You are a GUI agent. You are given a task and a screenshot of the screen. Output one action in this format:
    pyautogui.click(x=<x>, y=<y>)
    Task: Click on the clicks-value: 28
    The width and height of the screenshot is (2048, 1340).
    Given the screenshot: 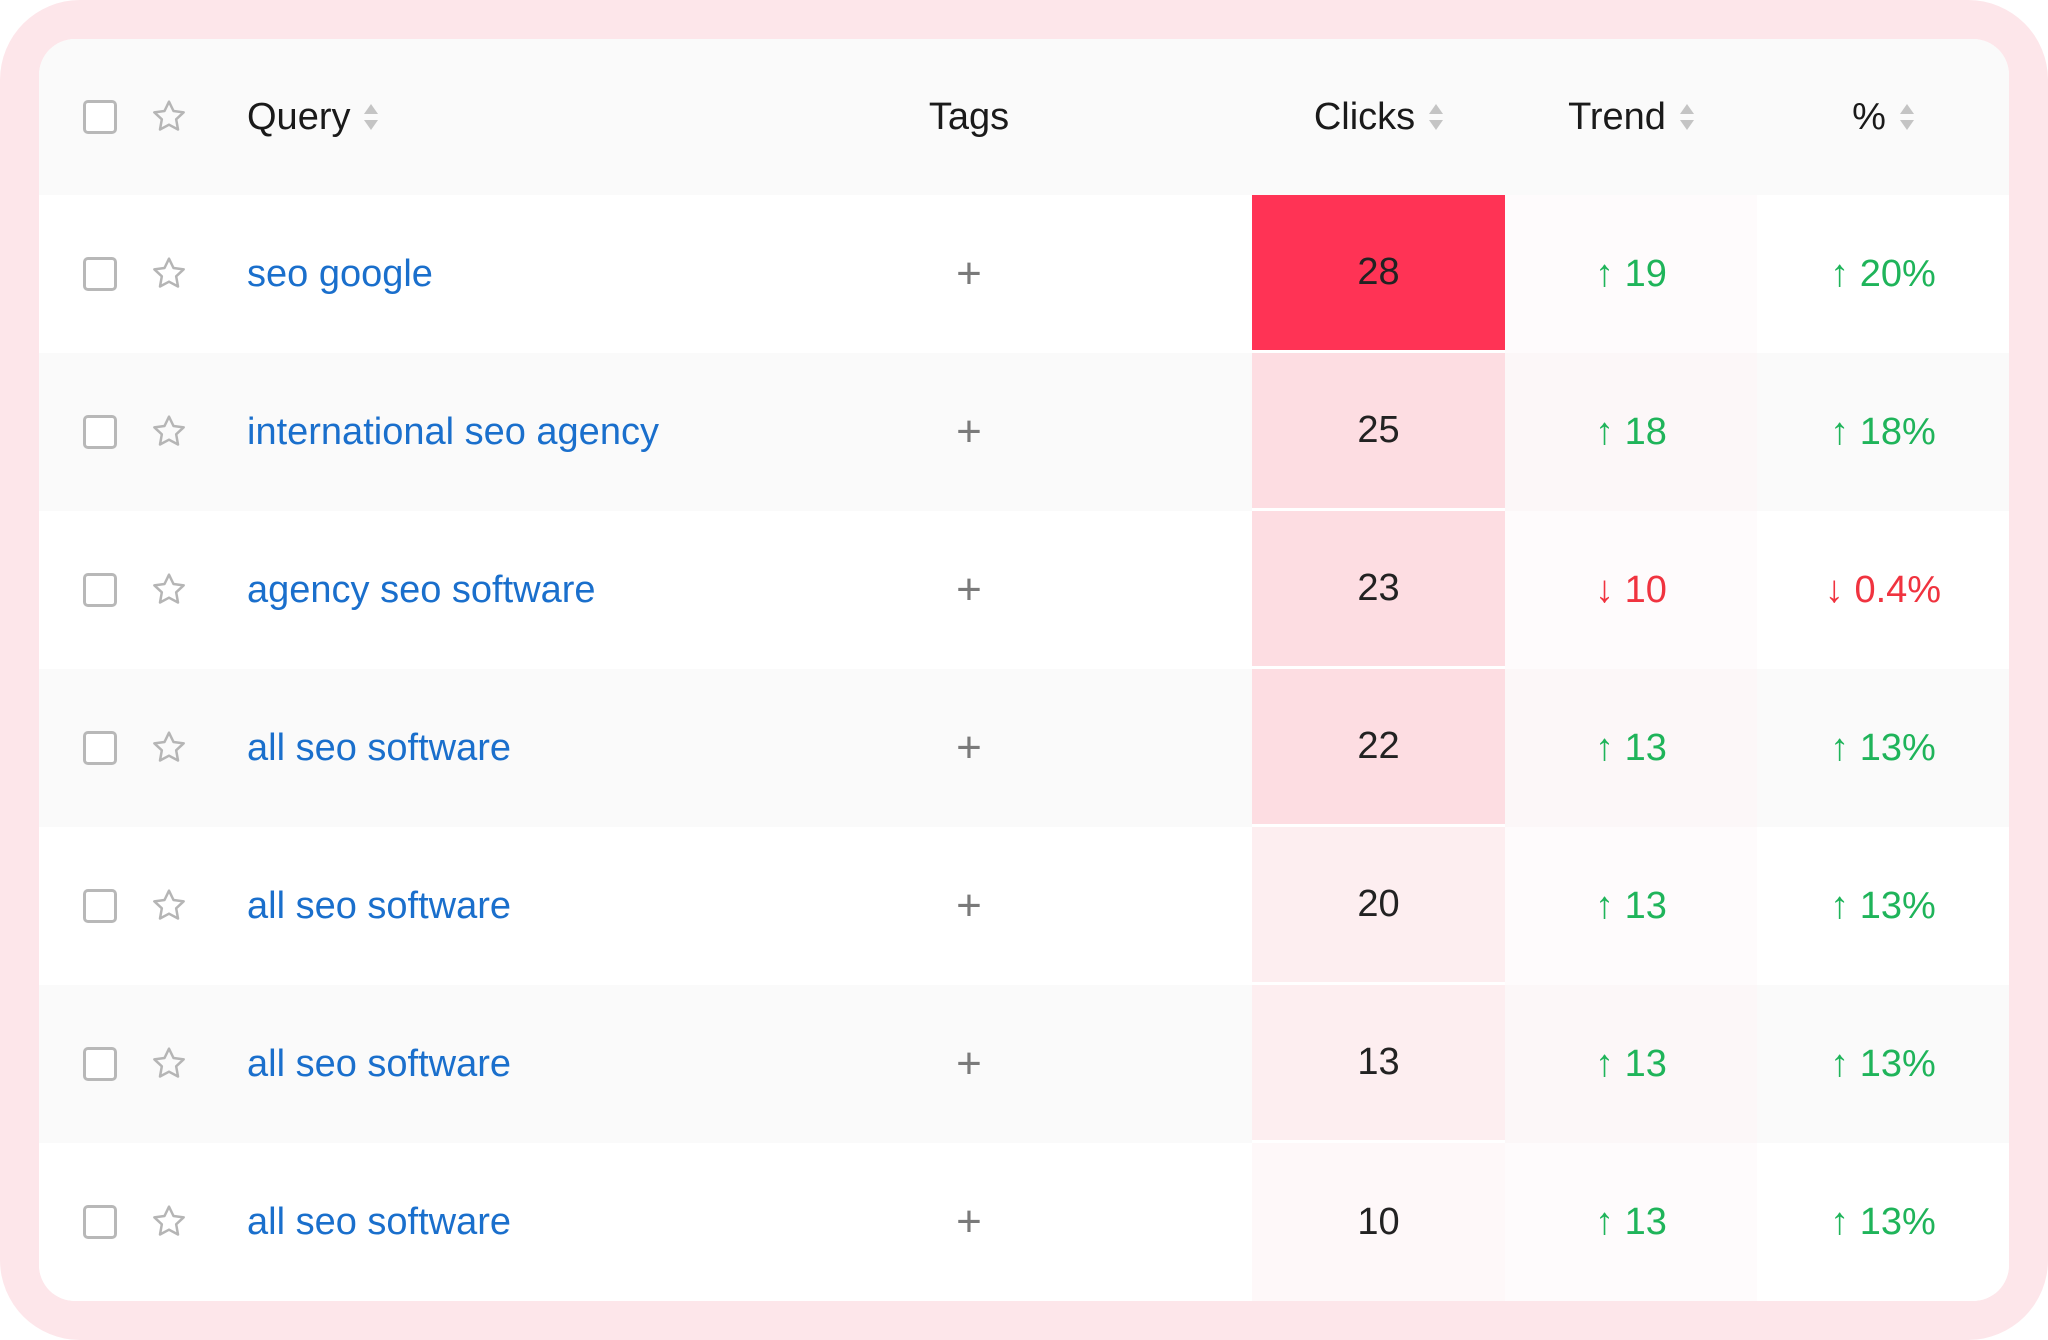 What is the action you would take?
    pyautogui.click(x=1378, y=272)
    